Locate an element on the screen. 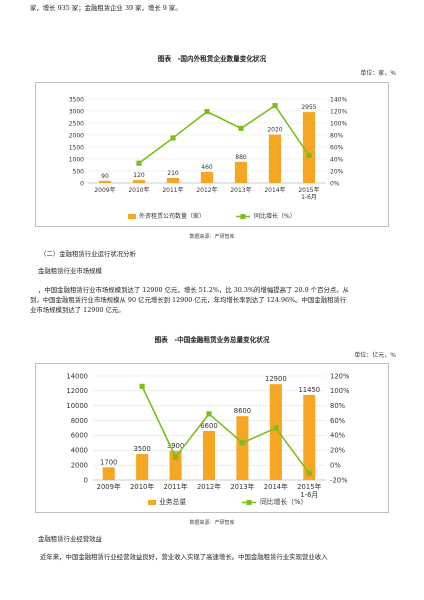  paragraph-line: 业市场规模到达了 12900 亿元。 is located at coordinates (77, 310).